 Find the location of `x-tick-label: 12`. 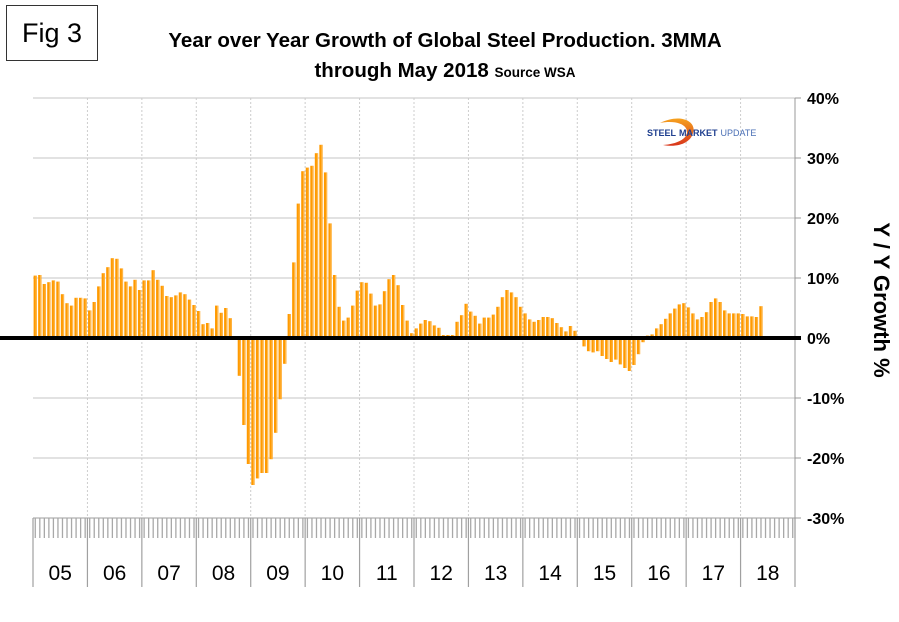

x-tick-label: 12 is located at coordinates (441, 573).